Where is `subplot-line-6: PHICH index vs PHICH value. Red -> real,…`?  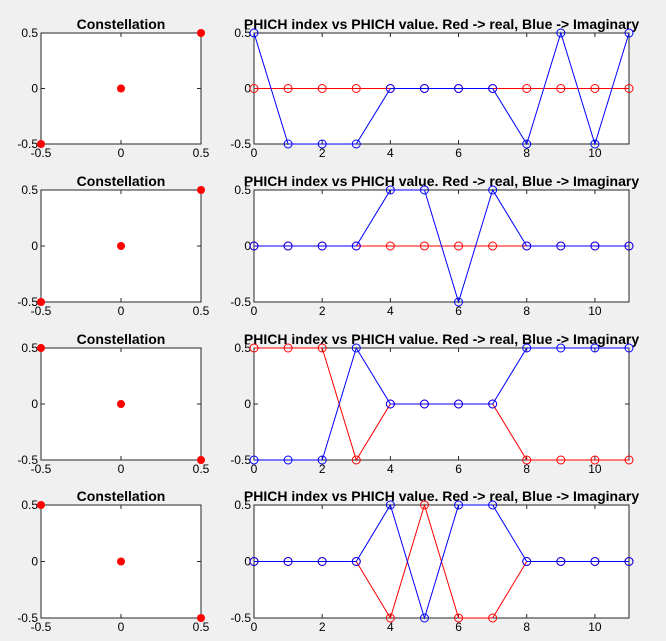 subplot-line-6: PHICH index vs PHICH value. Red -> real,… is located at coordinates (434, 403).